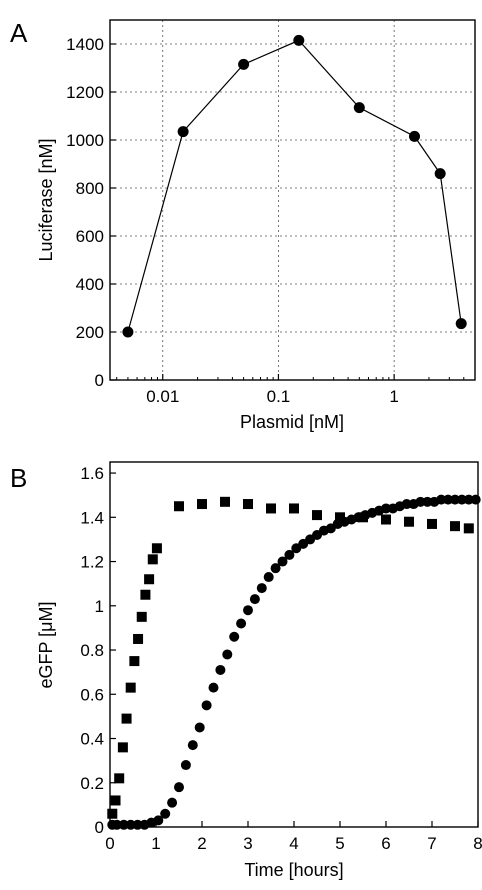  What do you see at coordinates (92, 694) in the screenshot?
I see `panel-b-y-tick-label: 0.6` at bounding box center [92, 694].